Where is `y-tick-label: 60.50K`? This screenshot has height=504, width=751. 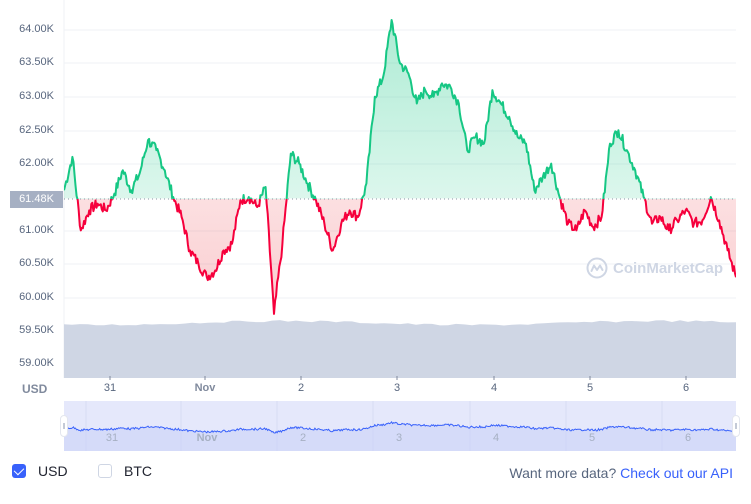 y-tick-label: 60.50K is located at coordinates (36, 263).